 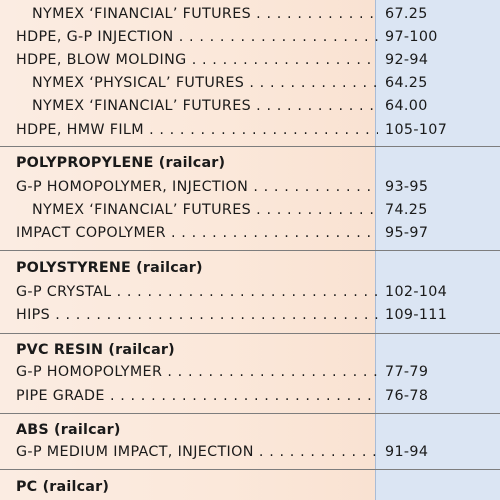 I want to click on item-price: 102-104, so click(x=416, y=292).